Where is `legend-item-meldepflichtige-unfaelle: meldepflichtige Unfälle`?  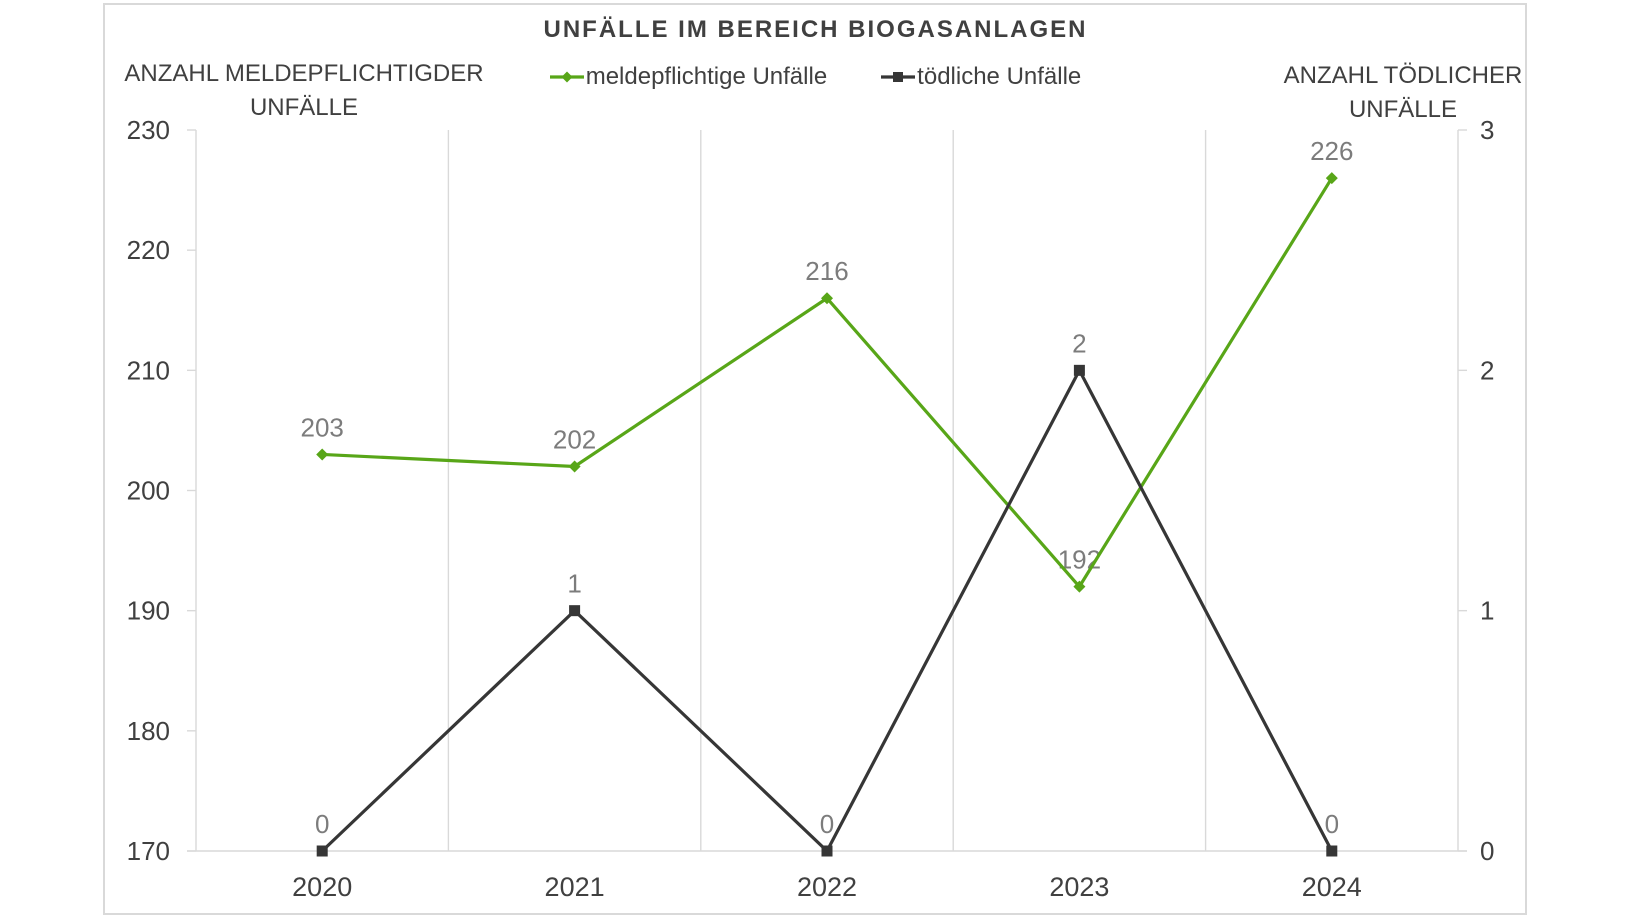
legend-item-meldepflichtige-unfaelle: meldepflichtige Unfälle is located at coordinates (688, 77).